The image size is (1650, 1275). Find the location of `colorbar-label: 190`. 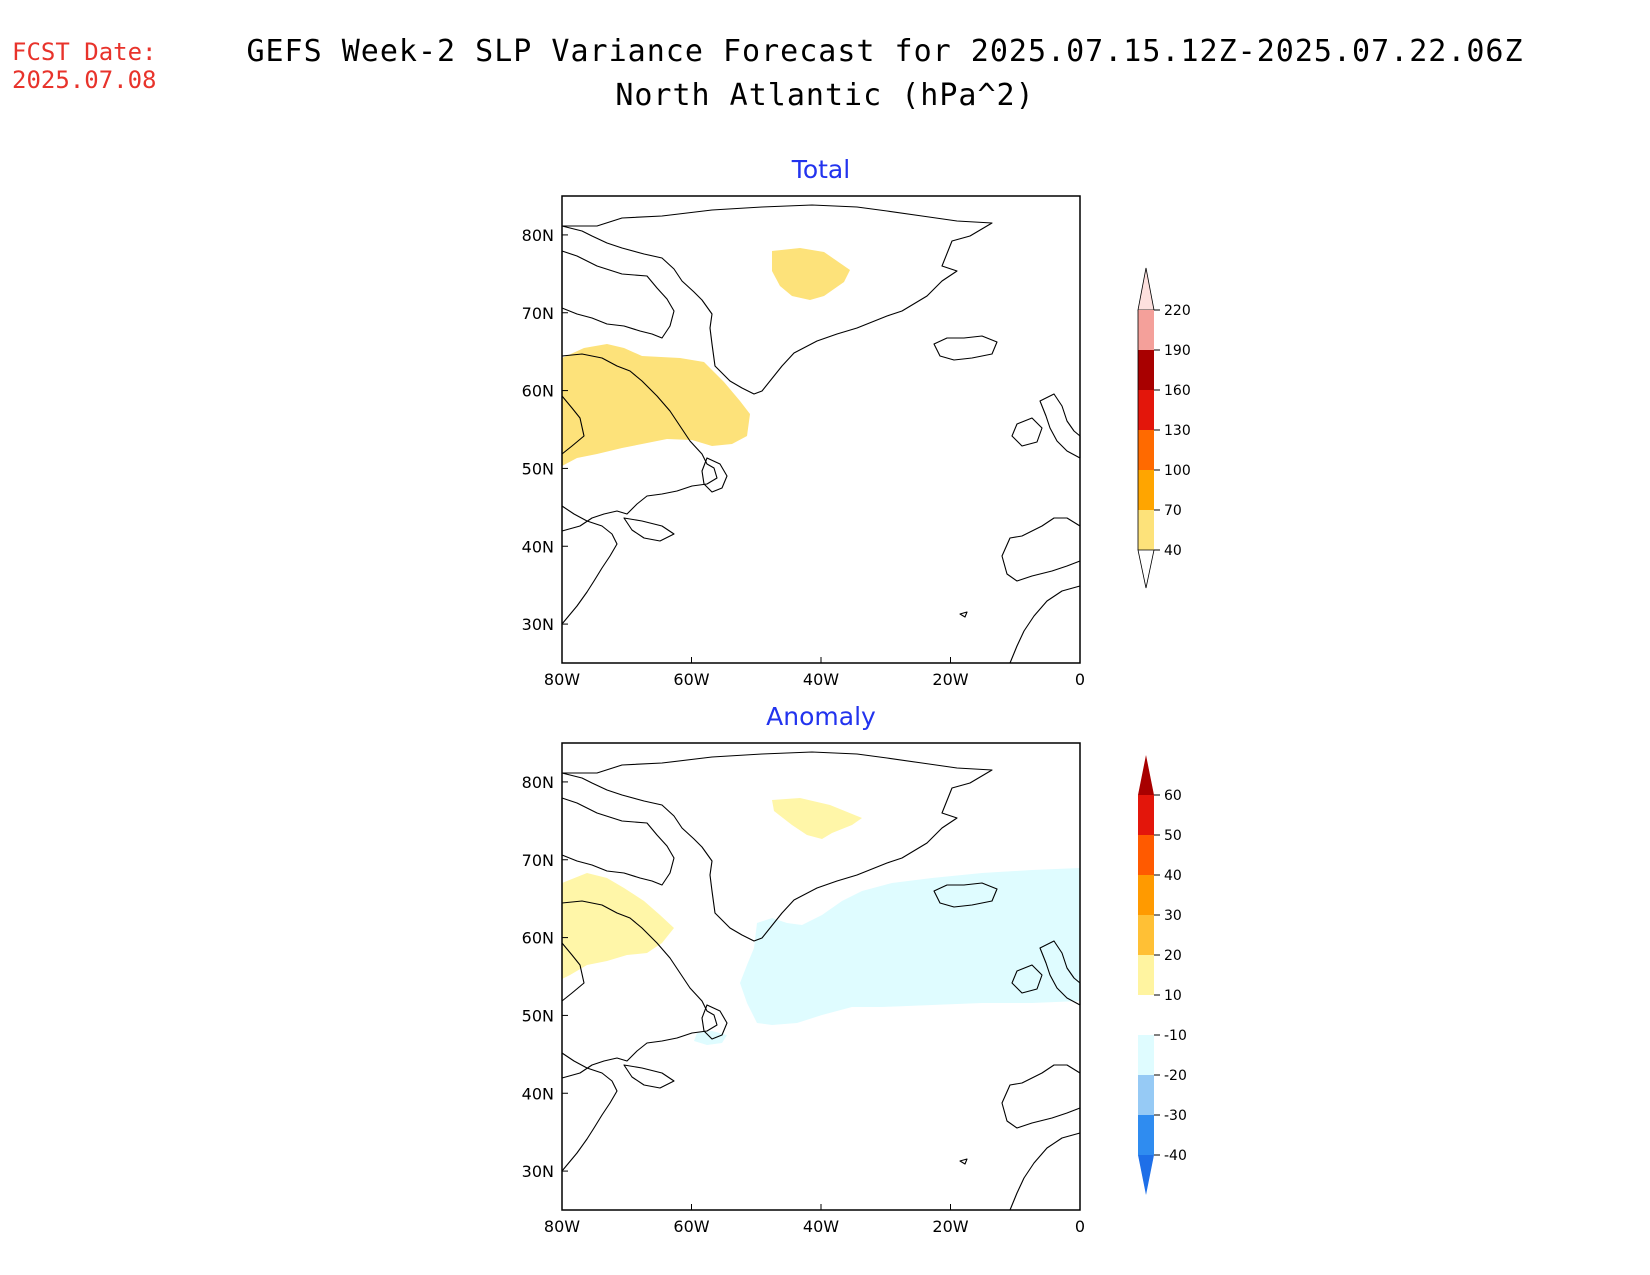

colorbar-label: 190 is located at coordinates (1177, 351).